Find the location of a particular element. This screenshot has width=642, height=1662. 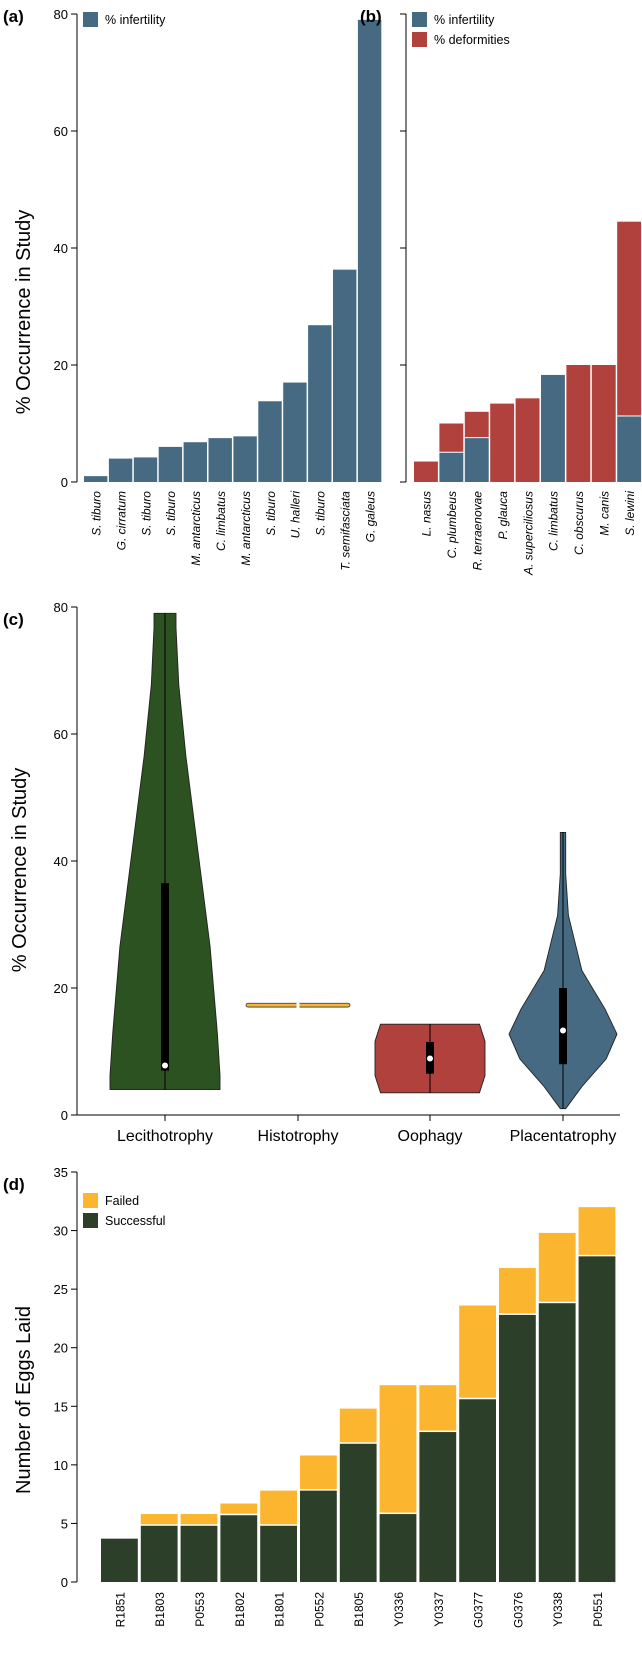

x-tick-label: T. semifasciata is located at coordinates (345, 531).